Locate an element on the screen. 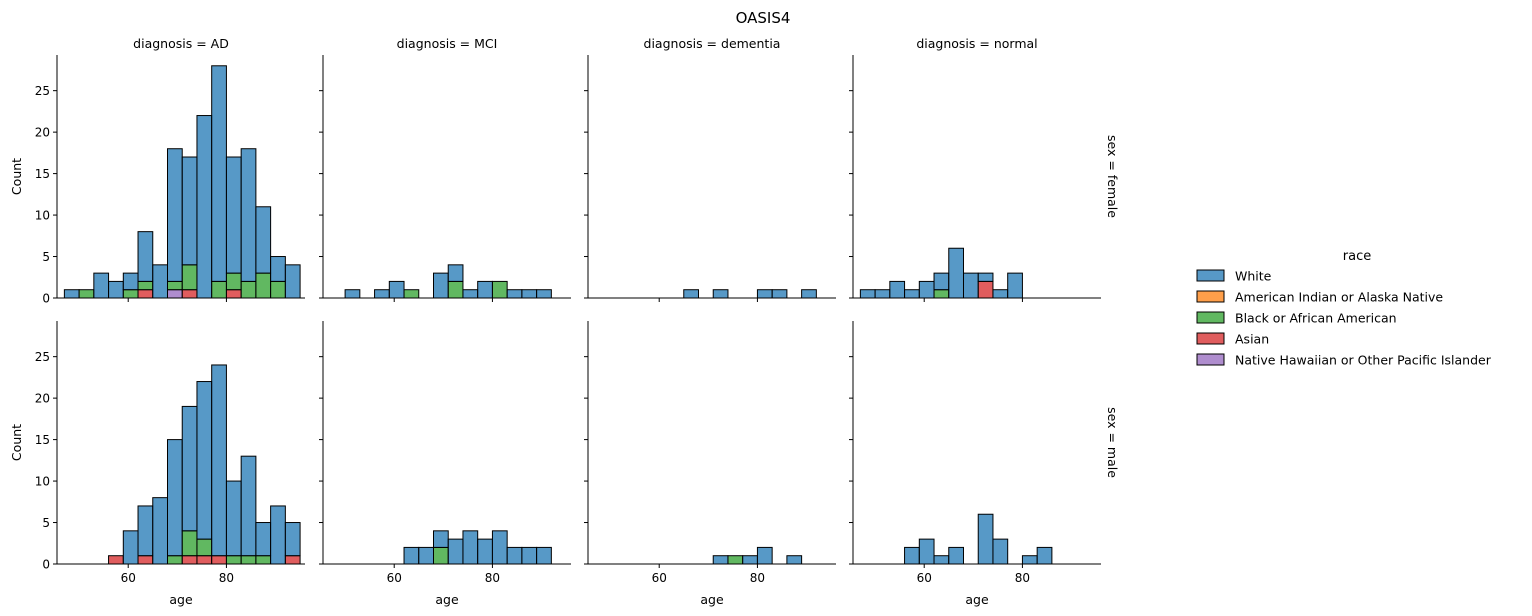 Image resolution: width=1532 pixels, height=616 pixels. panel-0-0: 0 5 10 15 20 25 diagnosis = AD Count is located at coordinates (157, 171).